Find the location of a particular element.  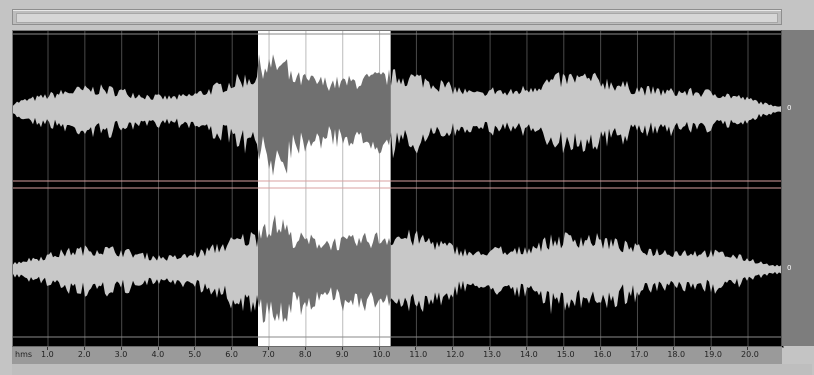

time-tick-label: 7.0 is located at coordinates (268, 354).